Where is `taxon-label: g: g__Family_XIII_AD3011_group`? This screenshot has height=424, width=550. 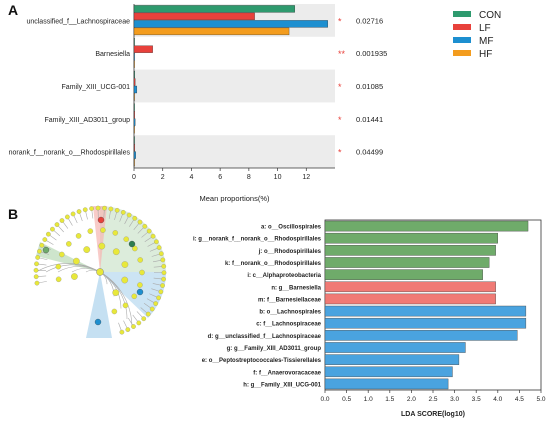 taxon-label: g: g__Family_XIII_AD3011_group is located at coordinates (274, 349).